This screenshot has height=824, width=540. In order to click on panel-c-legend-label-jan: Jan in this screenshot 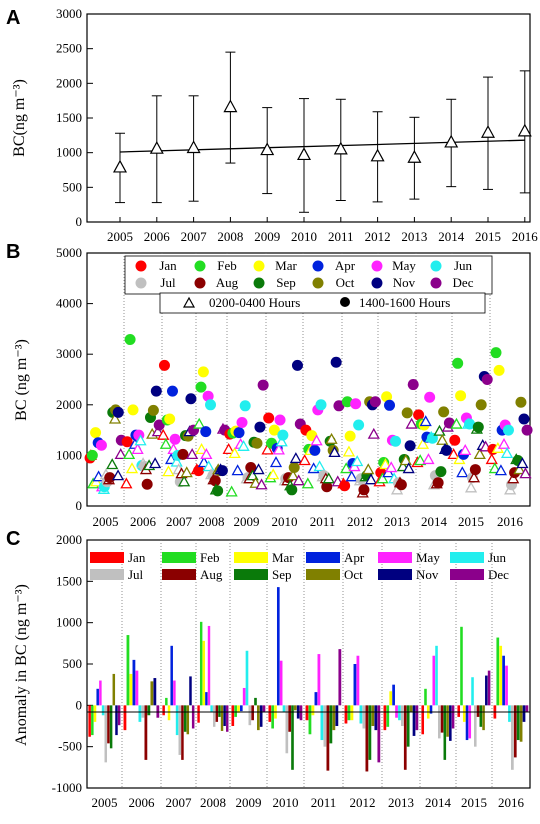, I will do `click(137, 557)`.